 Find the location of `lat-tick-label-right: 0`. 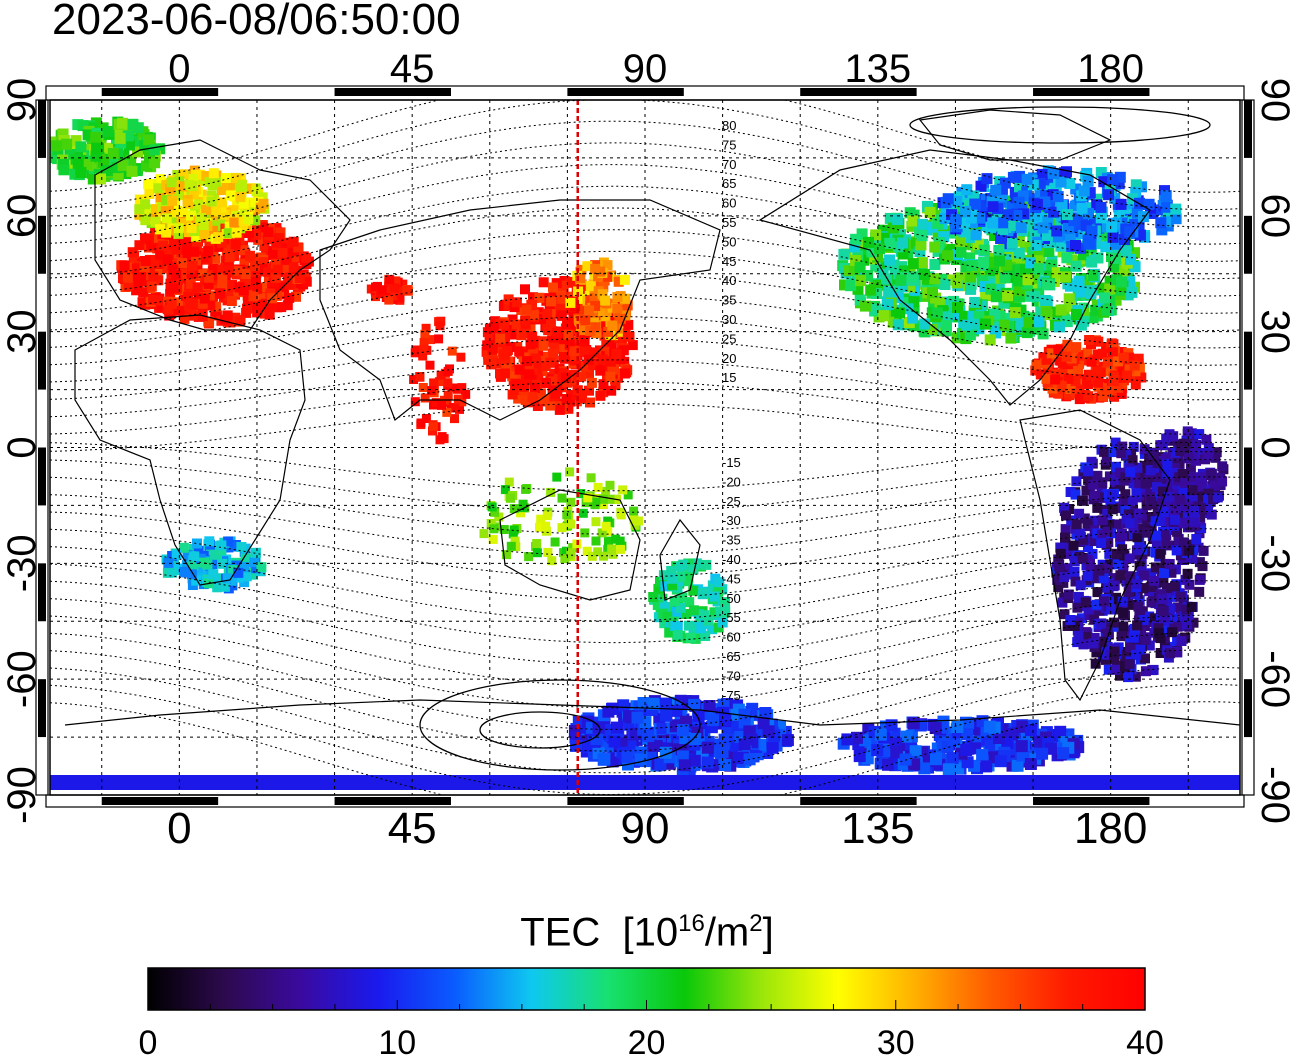

lat-tick-label-right: 0 is located at coordinates (1273, 447).